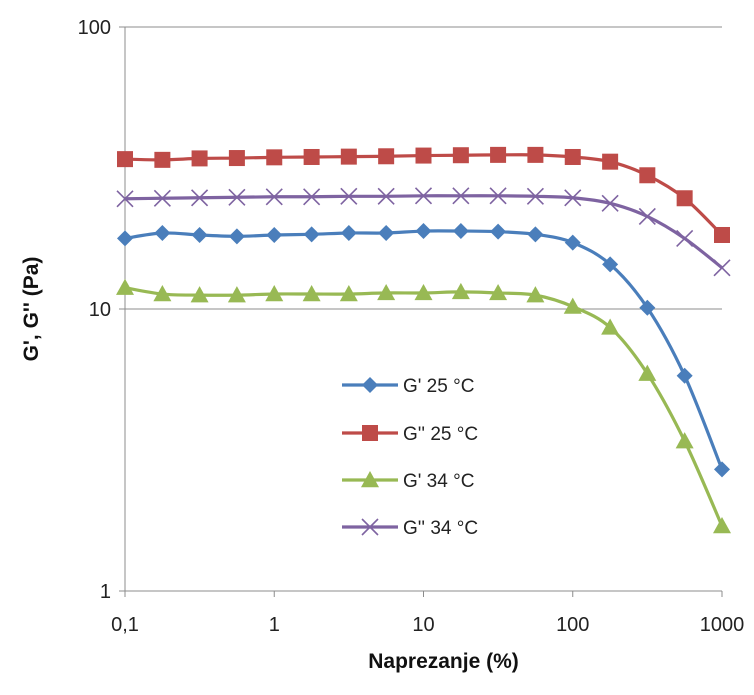 The width and height of the screenshot is (754, 695). Describe the element at coordinates (125, 625) in the screenshot. I see `x-tick-label: 0,1` at that location.